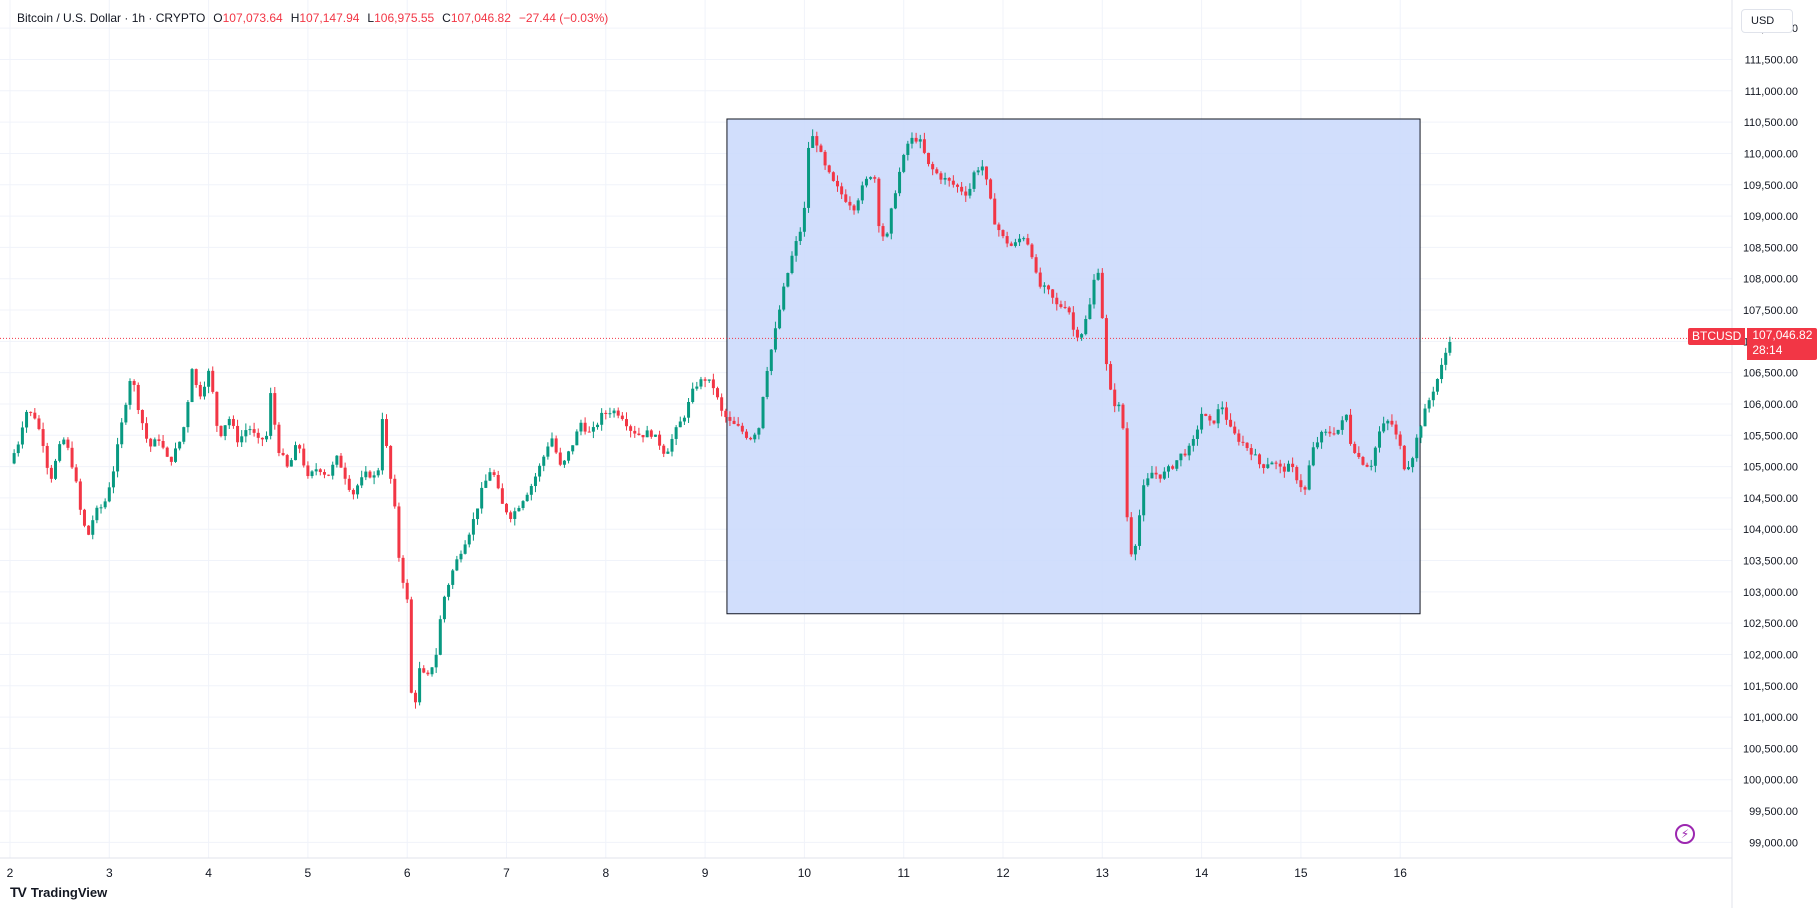  What do you see at coordinates (1770, 655) in the screenshot?
I see `y-tick-label: 102,000.00` at bounding box center [1770, 655].